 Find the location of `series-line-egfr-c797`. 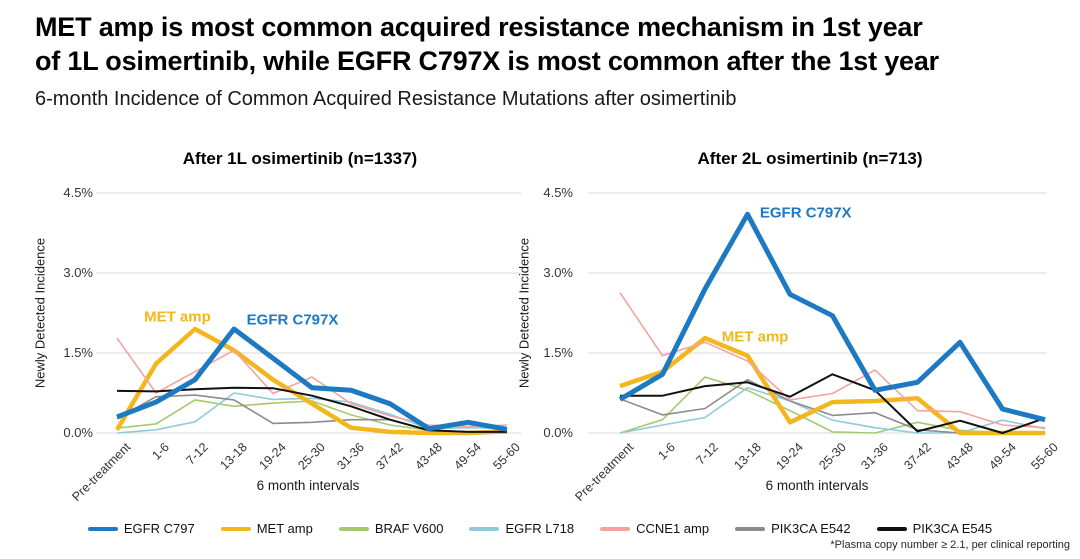

series-line-egfr-c797 is located at coordinates (312, 379).